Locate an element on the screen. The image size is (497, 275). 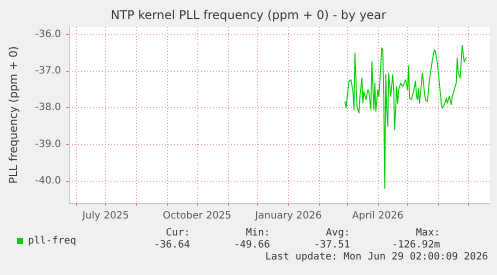
y-tick-label: -40.0 is located at coordinates (48, 181).